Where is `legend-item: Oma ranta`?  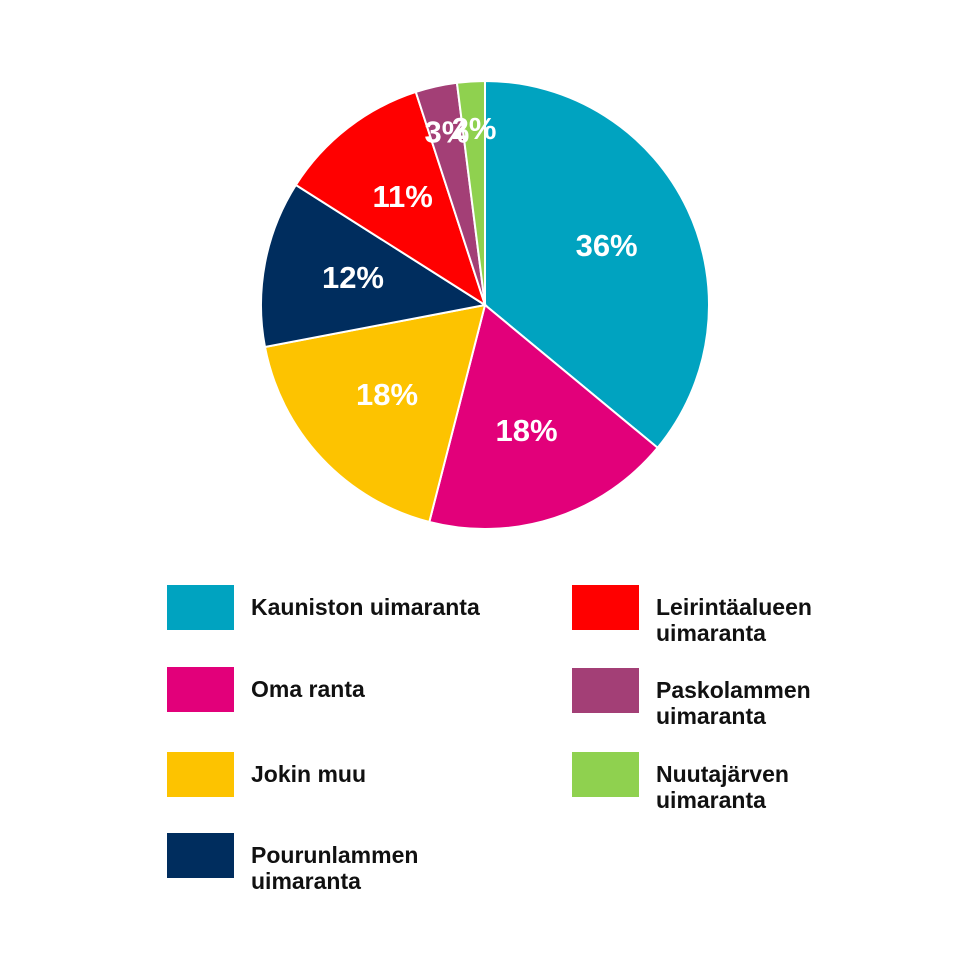
legend-item: Oma ranta is located at coordinates (346, 689).